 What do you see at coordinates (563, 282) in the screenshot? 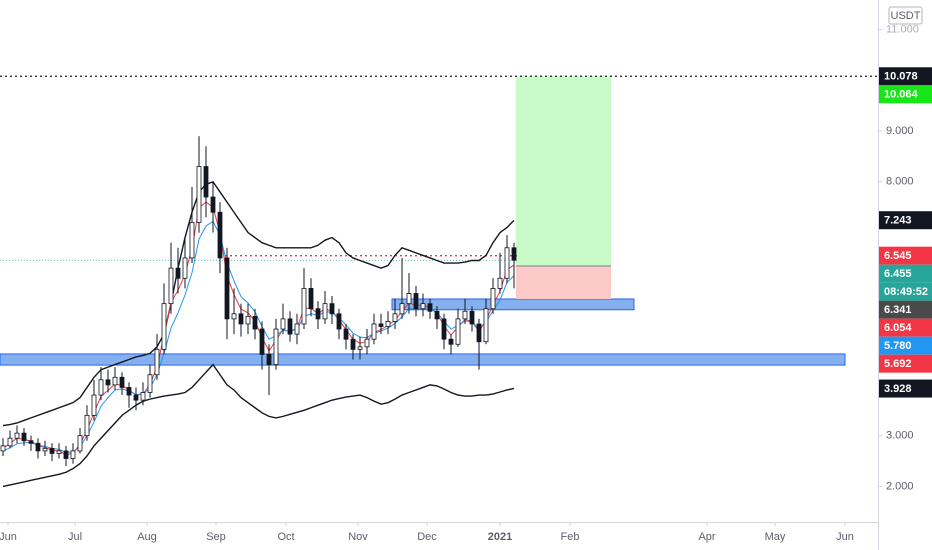
I see `loss-zone` at bounding box center [563, 282].